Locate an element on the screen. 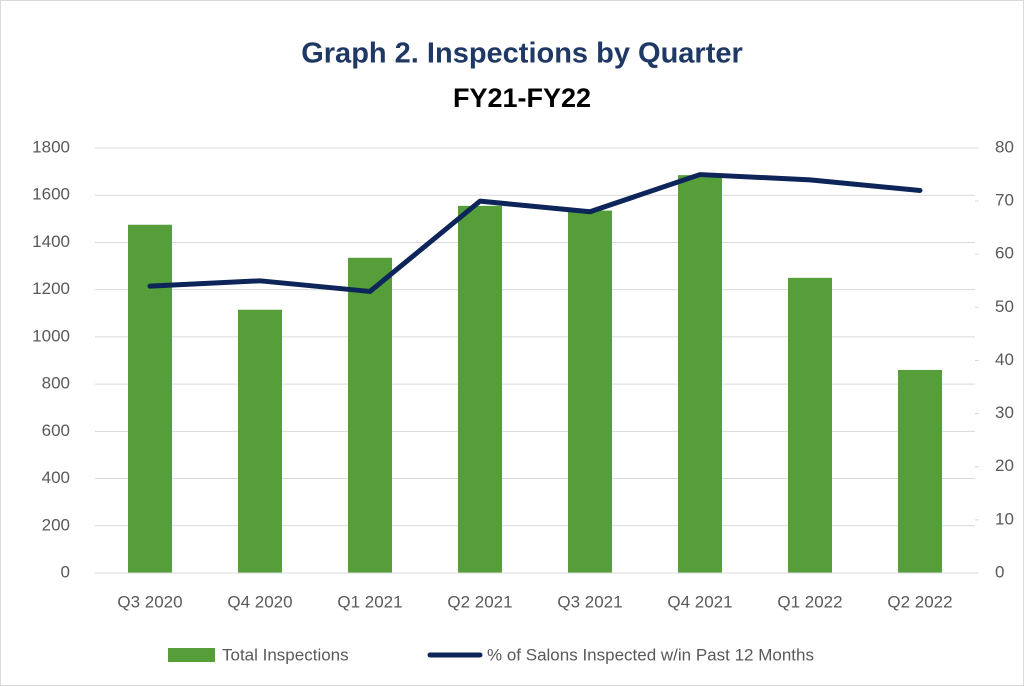 The height and width of the screenshot is (686, 1024). x-tick-label: Q3 2020 is located at coordinates (149, 601).